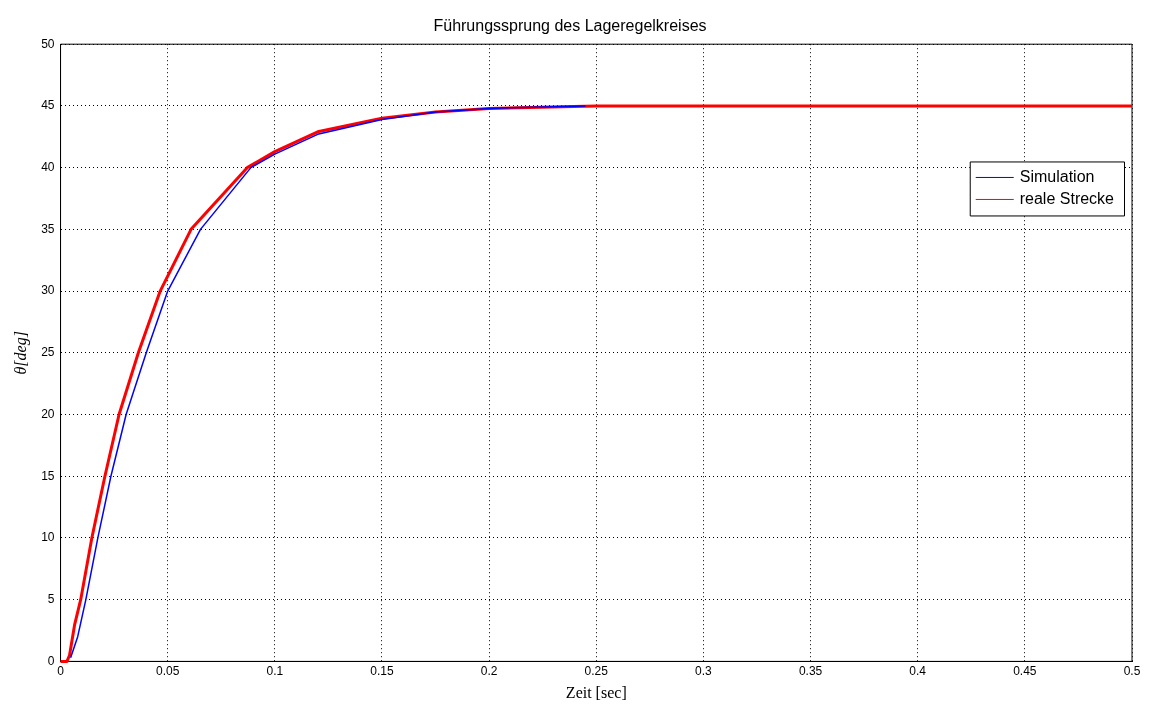  Describe the element at coordinates (48, 43) in the screenshot. I see `y-tick-label: 50` at that location.